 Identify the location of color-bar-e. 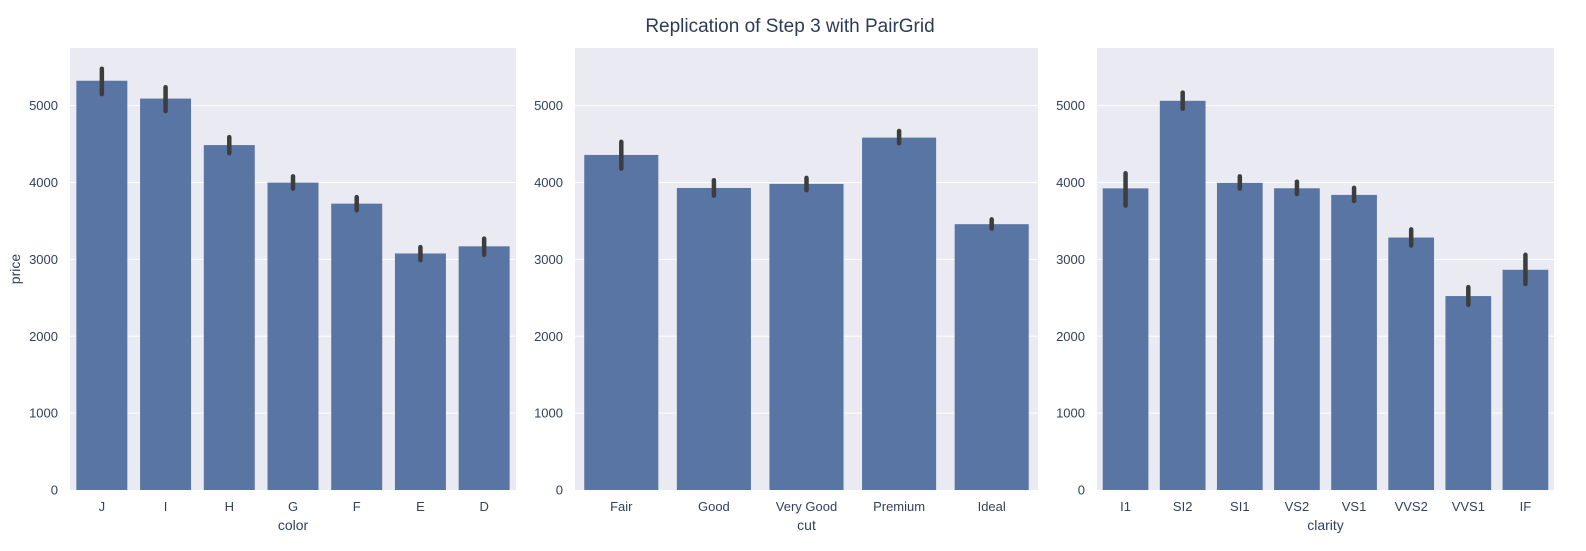
(420, 371).